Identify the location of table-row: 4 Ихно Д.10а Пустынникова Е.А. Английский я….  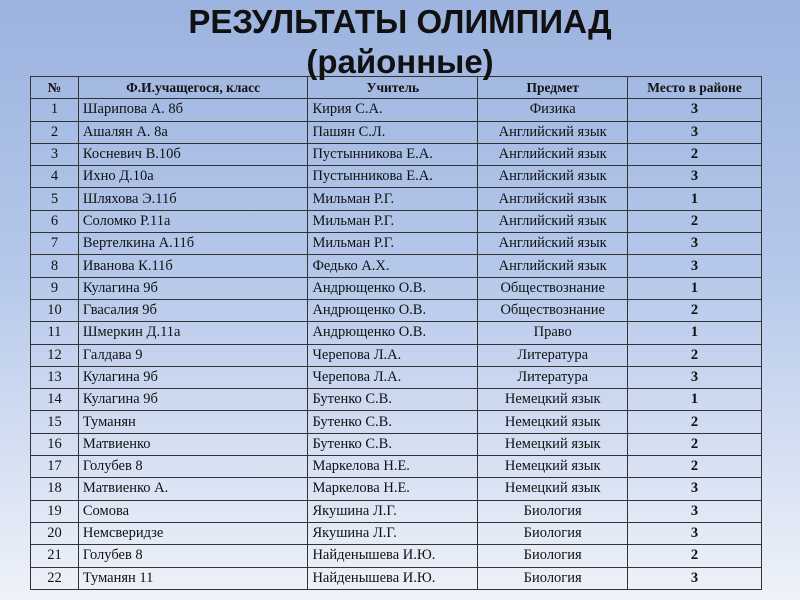
(396, 177).